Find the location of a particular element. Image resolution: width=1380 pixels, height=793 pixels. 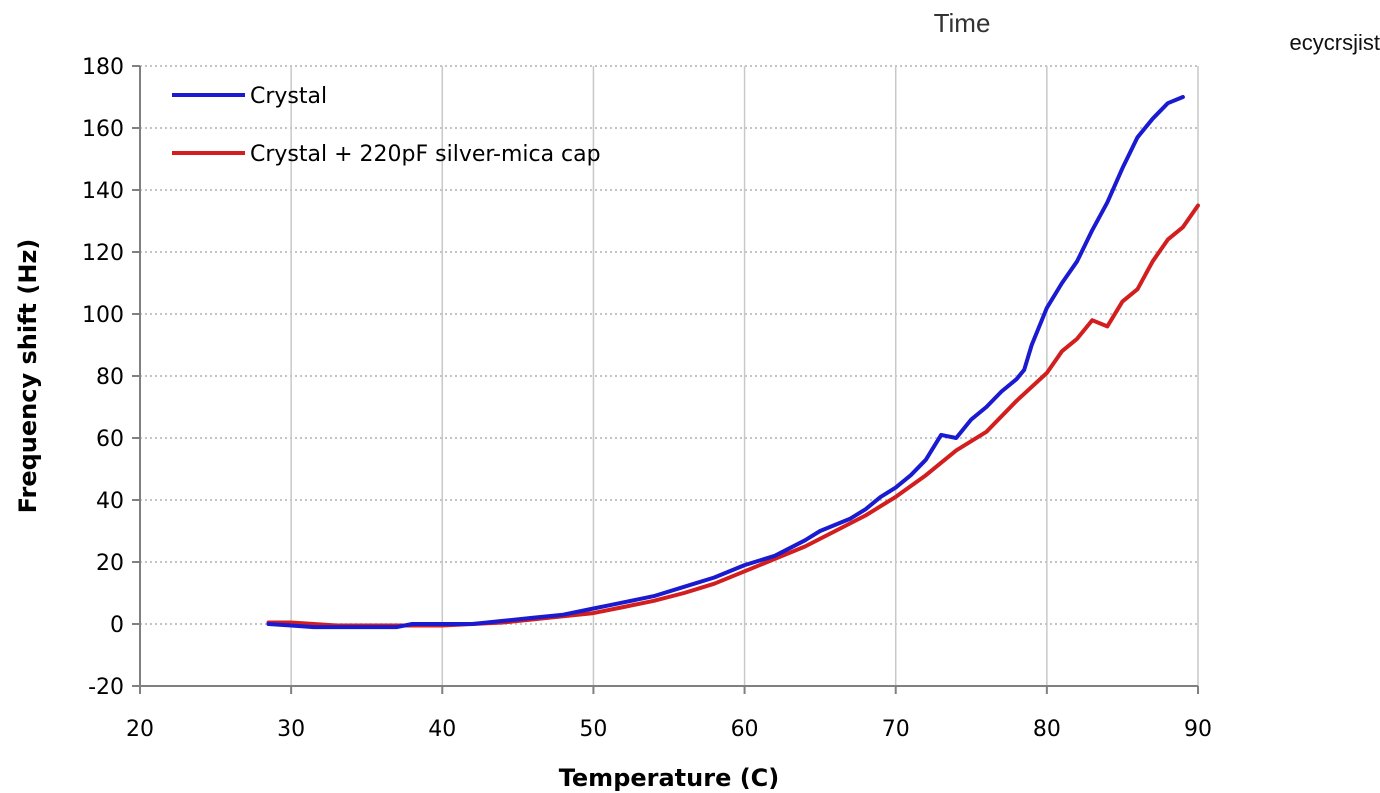

legend-label: Crystal + 220pF silver-mica cap is located at coordinates (425, 154).